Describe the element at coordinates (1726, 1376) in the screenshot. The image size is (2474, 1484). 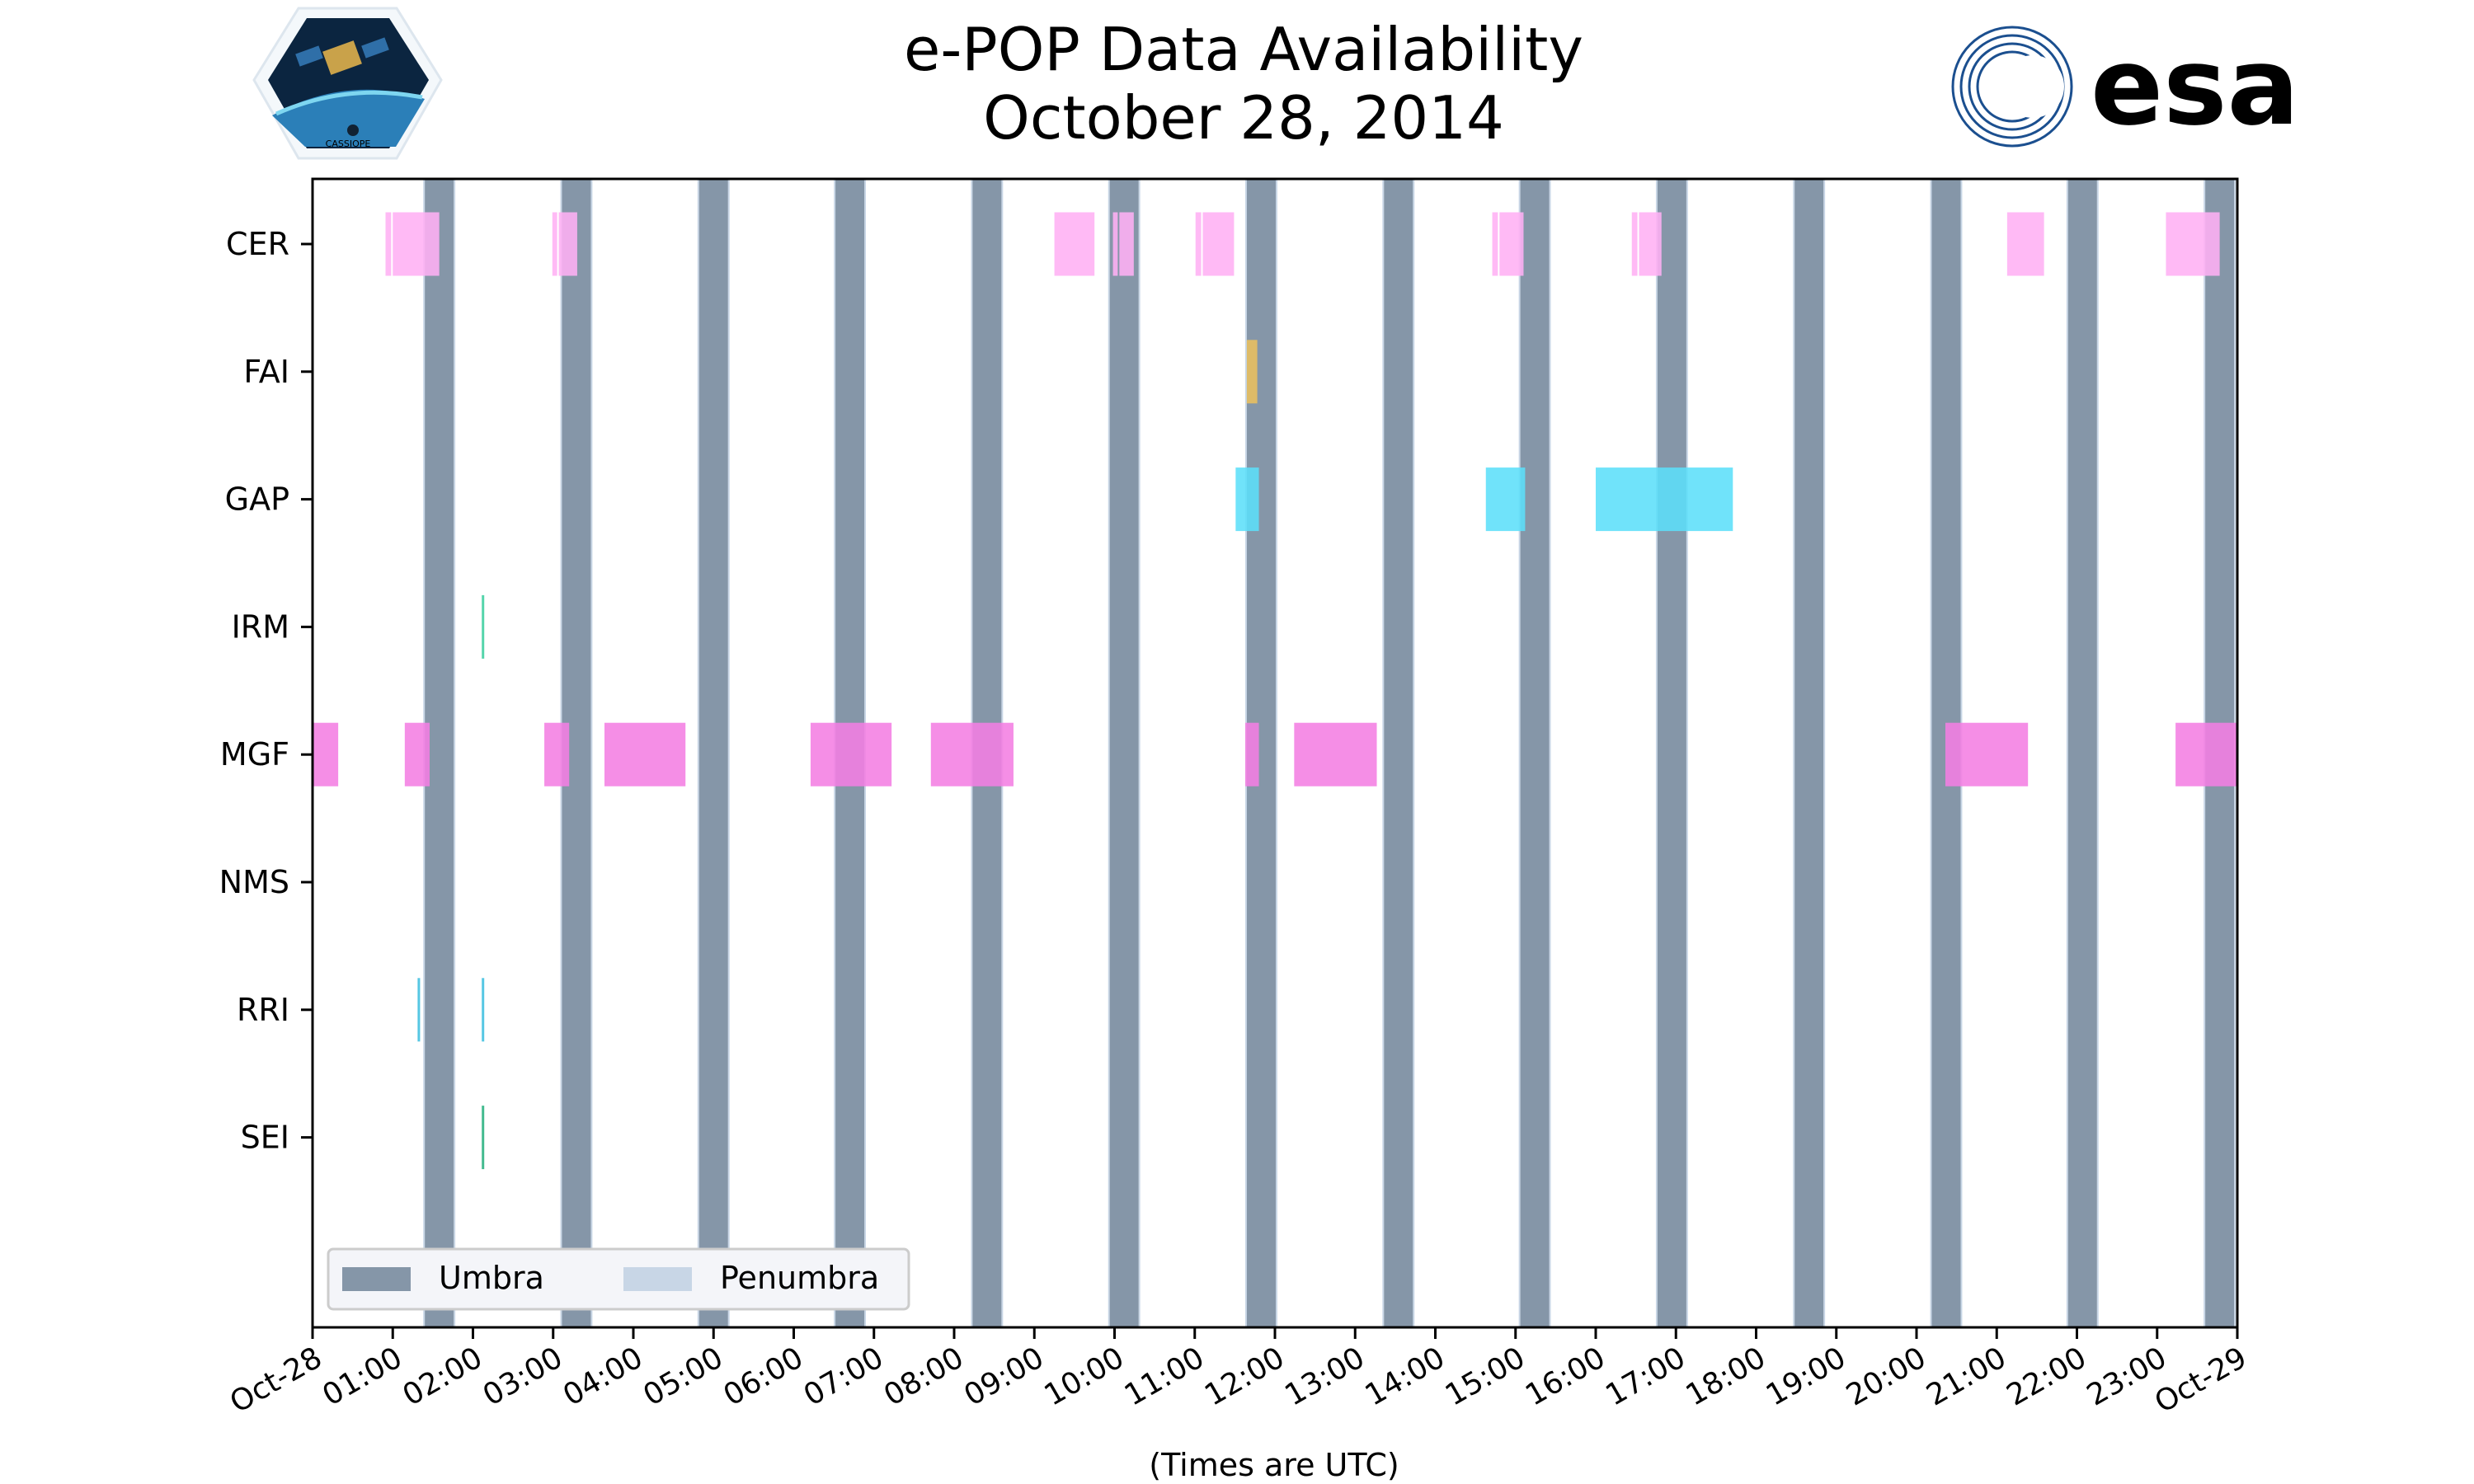
I see `x-tick-label: 18:00` at that location.